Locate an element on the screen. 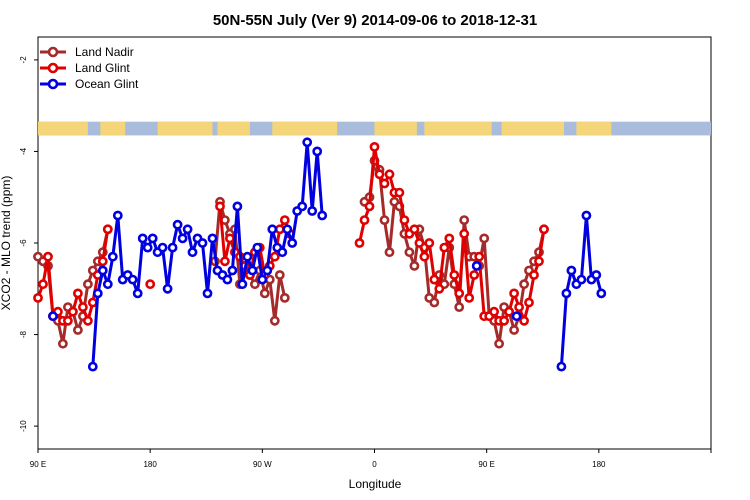 The image size is (750, 500). legend-label: Land Nadir is located at coordinates (104, 52).